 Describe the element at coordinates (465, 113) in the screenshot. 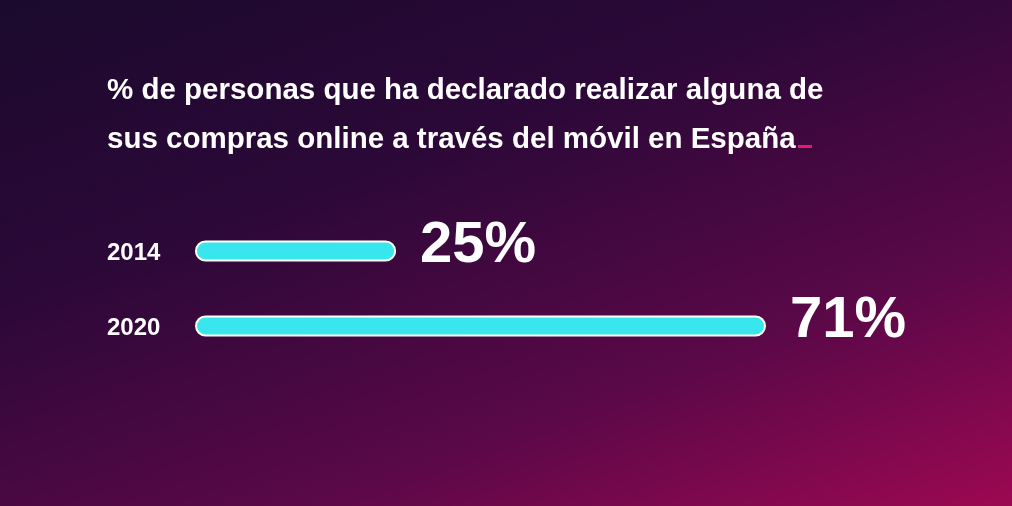

I see `chart-title: % de personas que ha declarado realizar alguna de sus compras online a través del móvil en España` at that location.